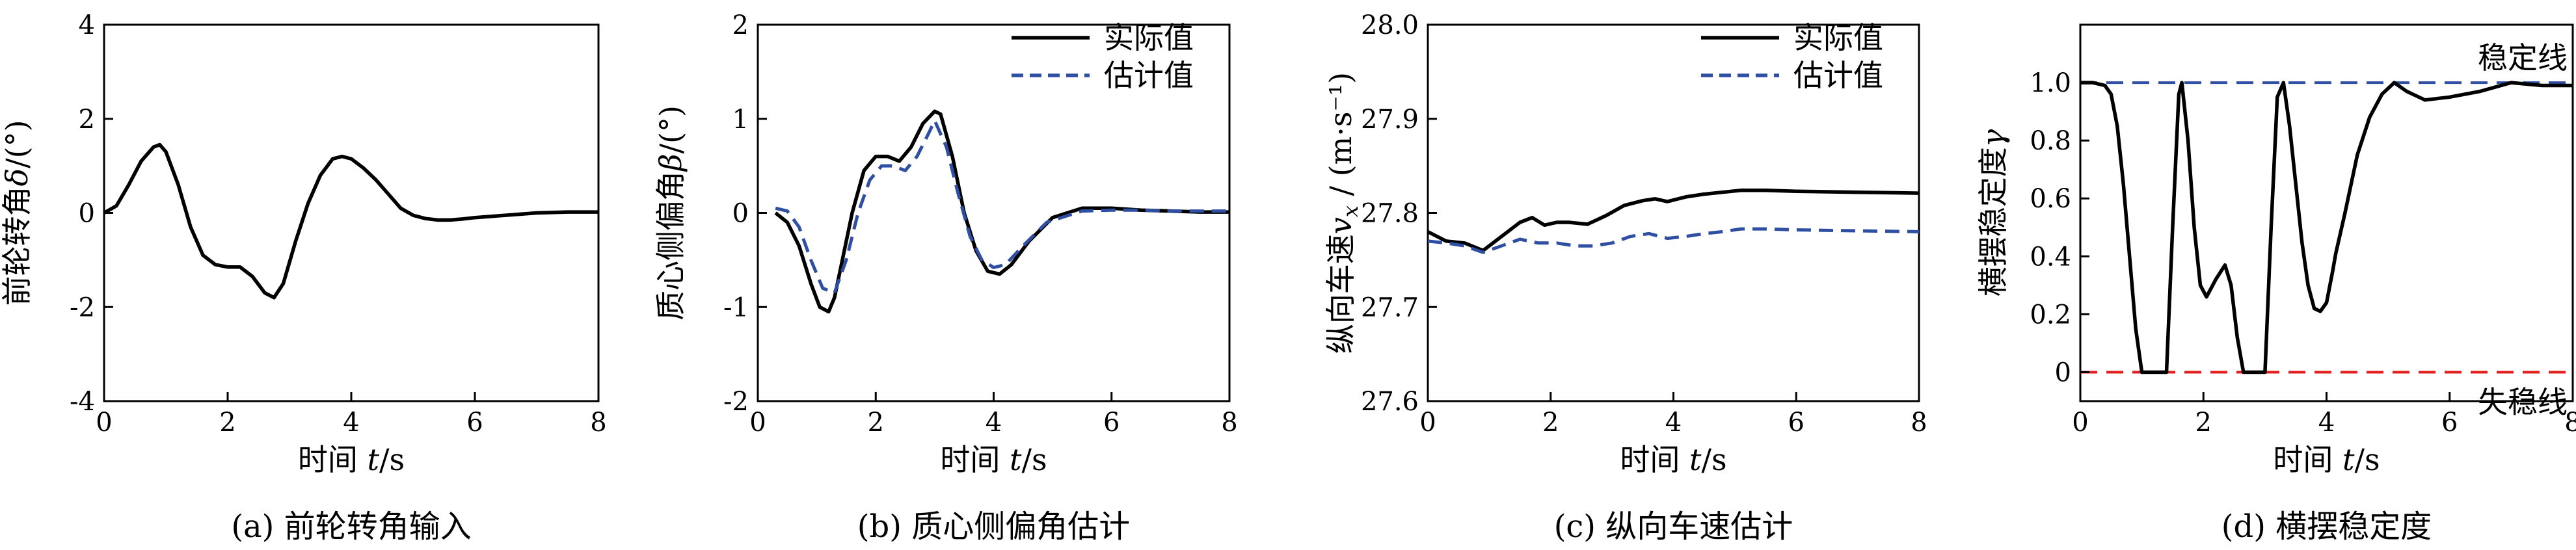  Describe the element at coordinates (1343, 213) in the screenshot. I see `y-axis-label: 纵向车速vx / (m·s⁻¹)` at that location.